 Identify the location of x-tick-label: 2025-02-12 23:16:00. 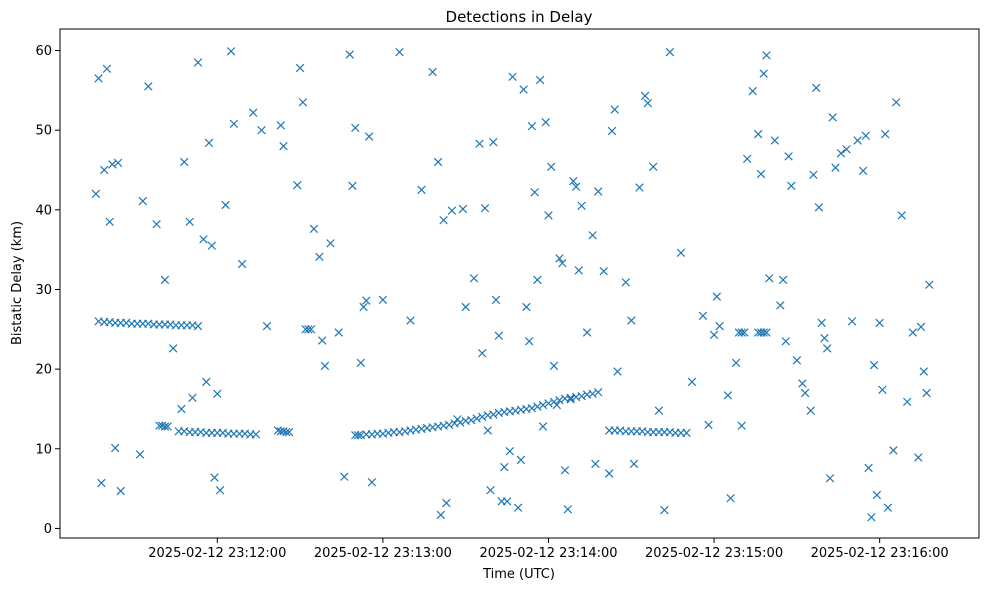
(880, 553).